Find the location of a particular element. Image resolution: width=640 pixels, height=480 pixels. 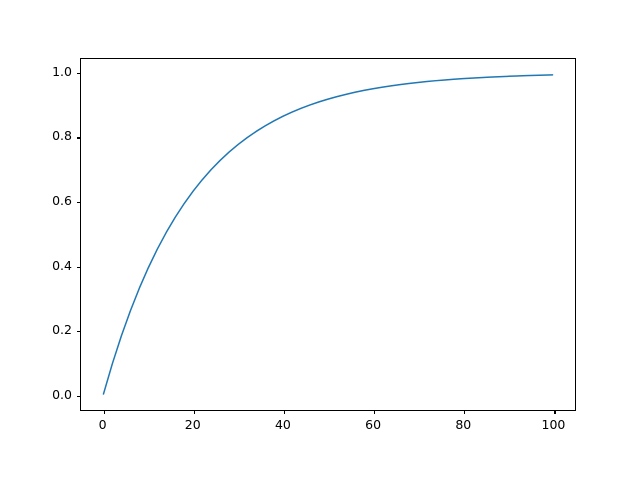

y-tick-label: 0.0 is located at coordinates (62, 394).